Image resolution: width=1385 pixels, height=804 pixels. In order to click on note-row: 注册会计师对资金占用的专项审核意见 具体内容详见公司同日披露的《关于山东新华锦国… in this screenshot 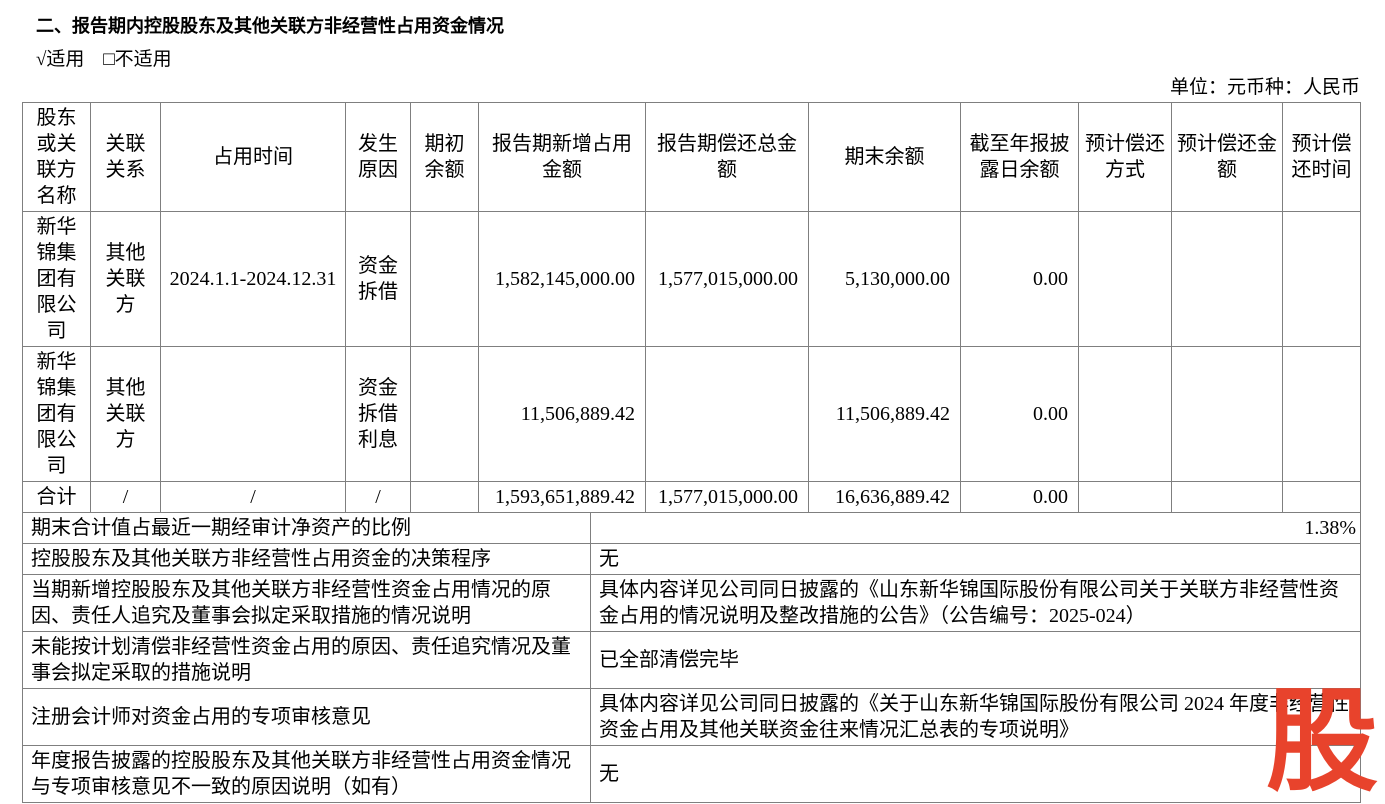, I will do `click(691, 717)`.